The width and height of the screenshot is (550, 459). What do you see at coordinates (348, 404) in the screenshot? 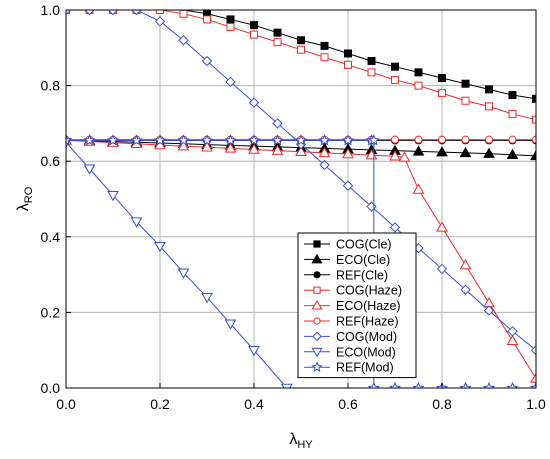
I see `x-tick-label: 0.6` at bounding box center [348, 404].